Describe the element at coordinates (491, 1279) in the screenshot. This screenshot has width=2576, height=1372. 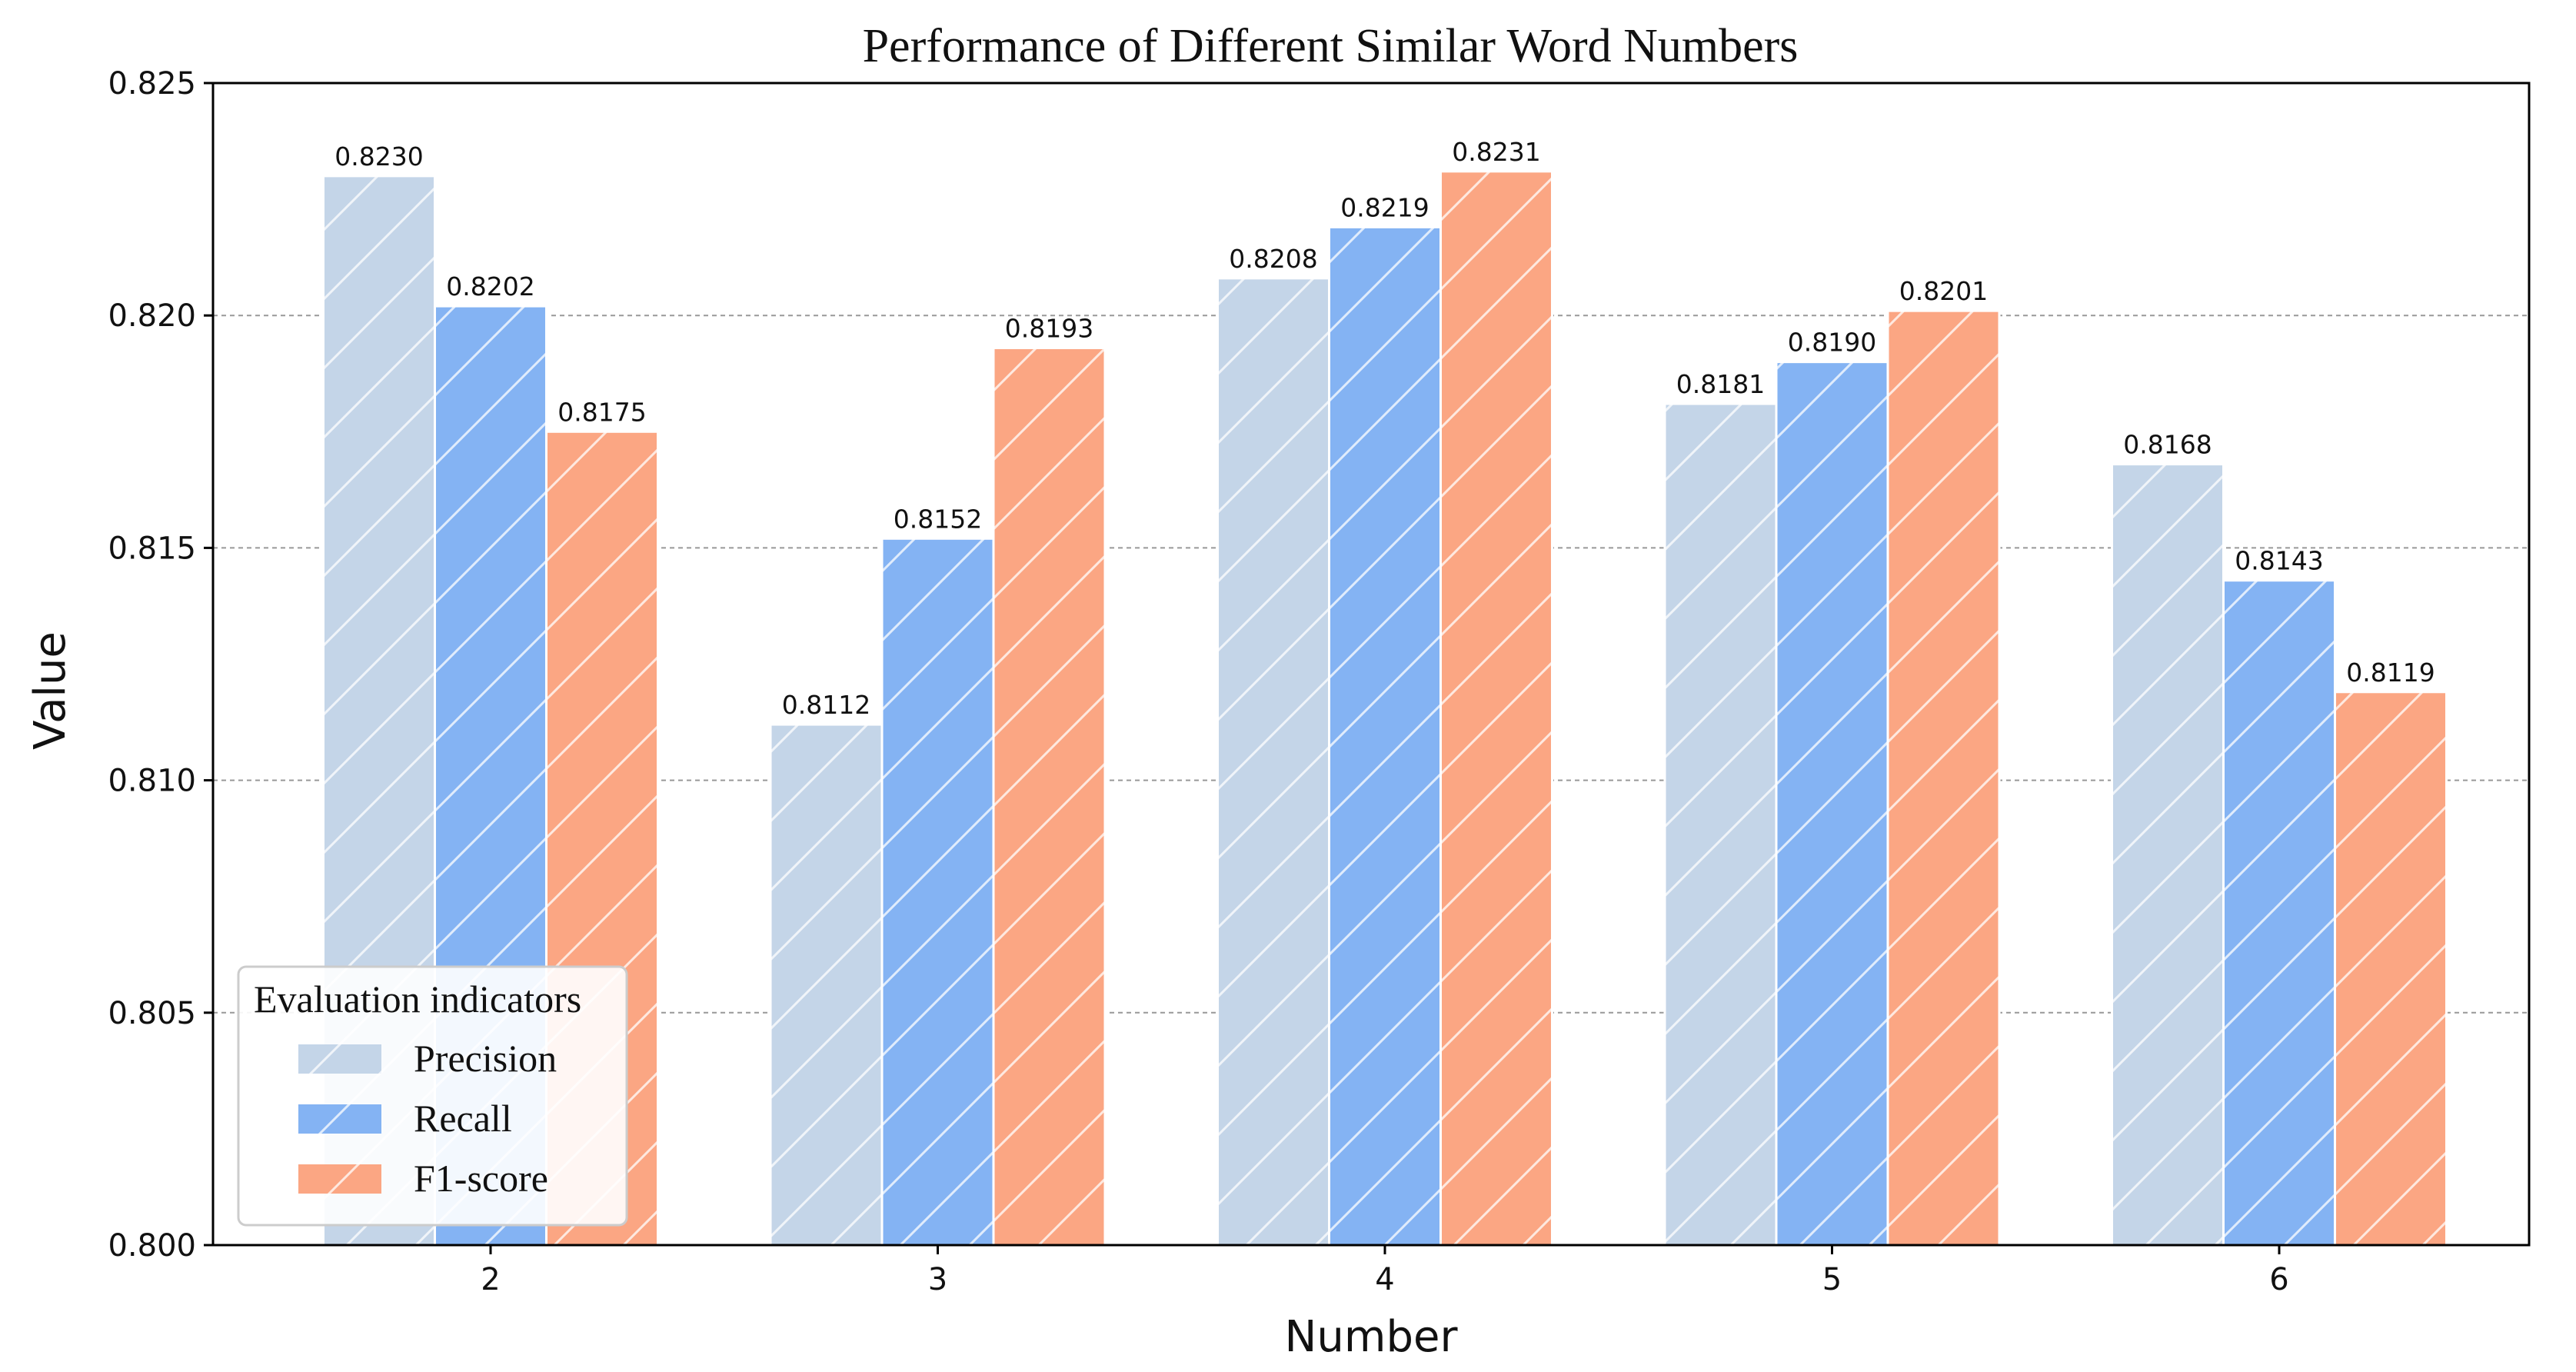
I see `x-tick-label: 2` at that location.